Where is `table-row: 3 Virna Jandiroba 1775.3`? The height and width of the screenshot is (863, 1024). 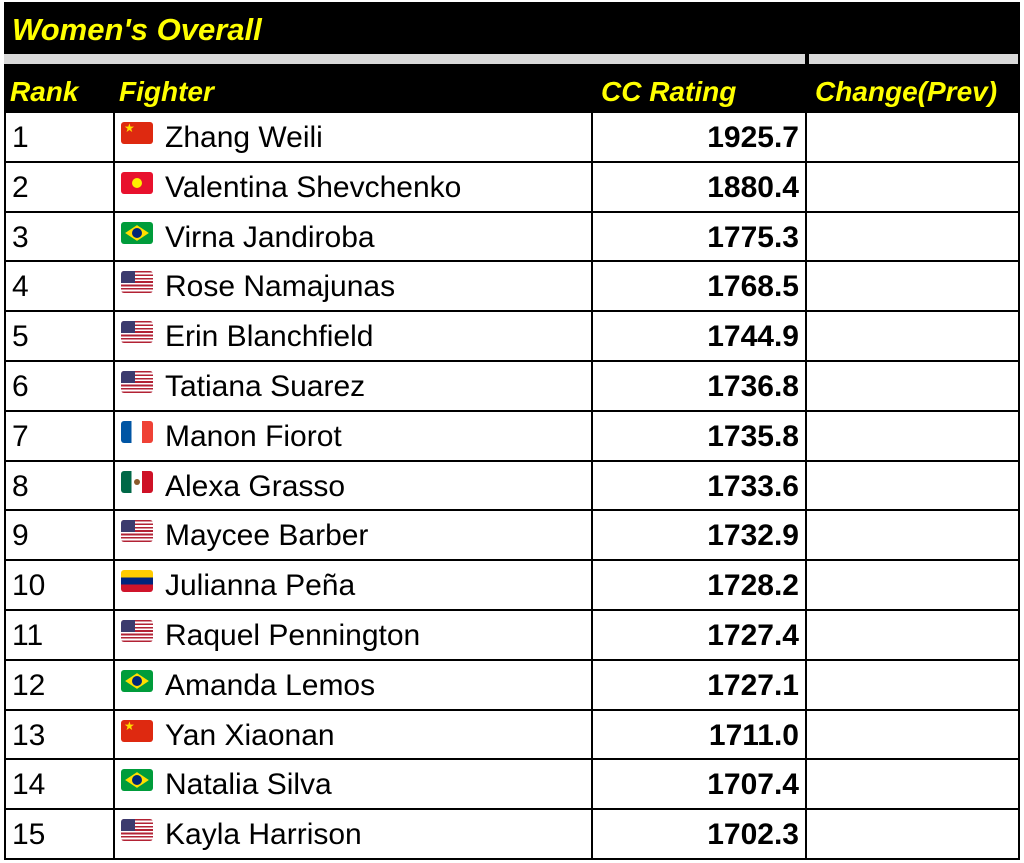 table-row: 3 Virna Jandiroba 1775.3 is located at coordinates (512, 237).